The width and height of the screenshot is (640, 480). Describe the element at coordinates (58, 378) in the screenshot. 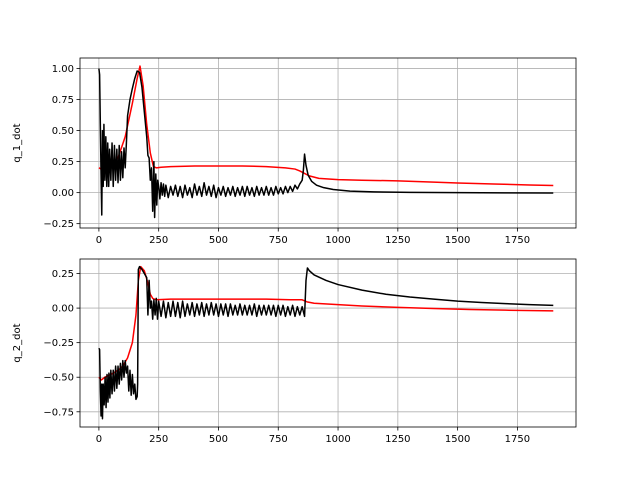

I see `y-tick-label: −0.50` at that location.